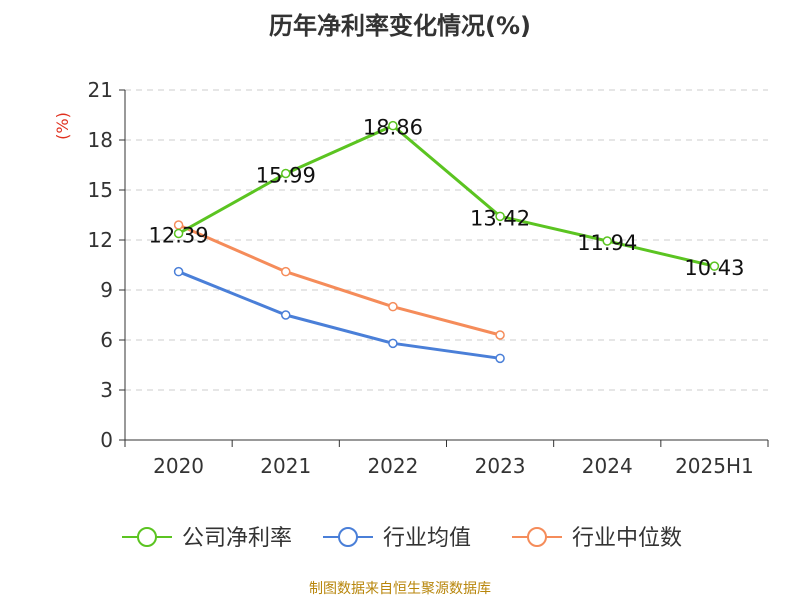 Image resolution: width=800 pixels, height=600 pixels. Describe the element at coordinates (106, 290) in the screenshot. I see `y-tick-label: 9` at that location.